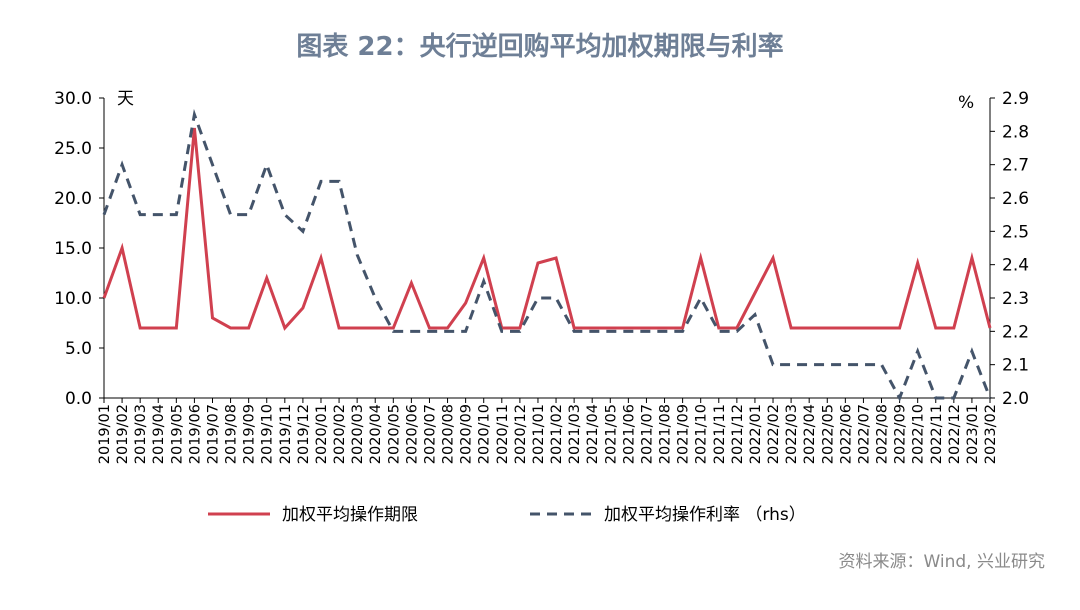  I want to click on x-tick-label: 2019/10, so click(268, 434).